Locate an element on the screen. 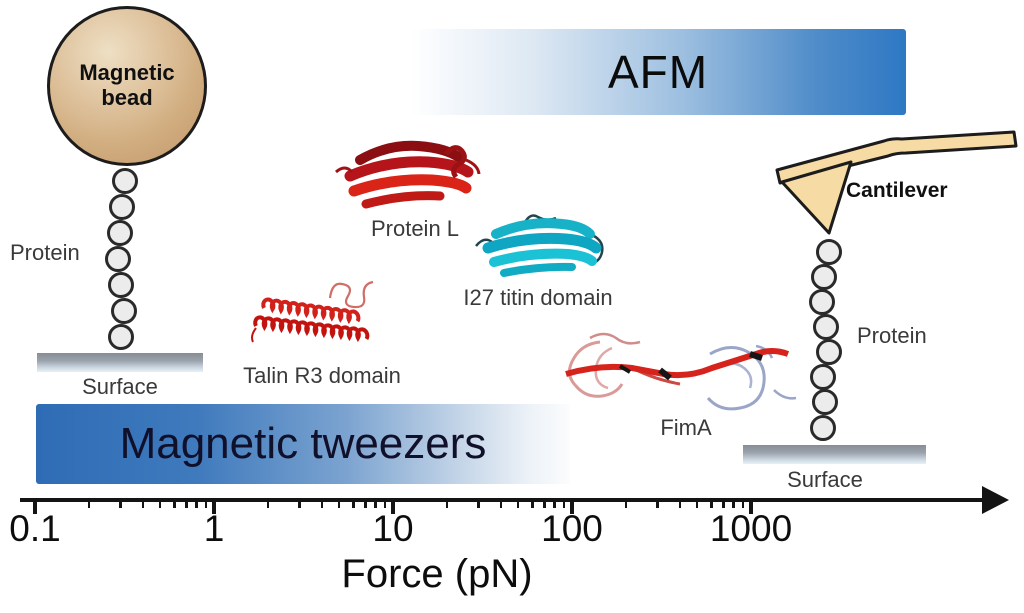 The width and height of the screenshot is (1024, 613). afm-range-bar: AFM is located at coordinates (658, 72).